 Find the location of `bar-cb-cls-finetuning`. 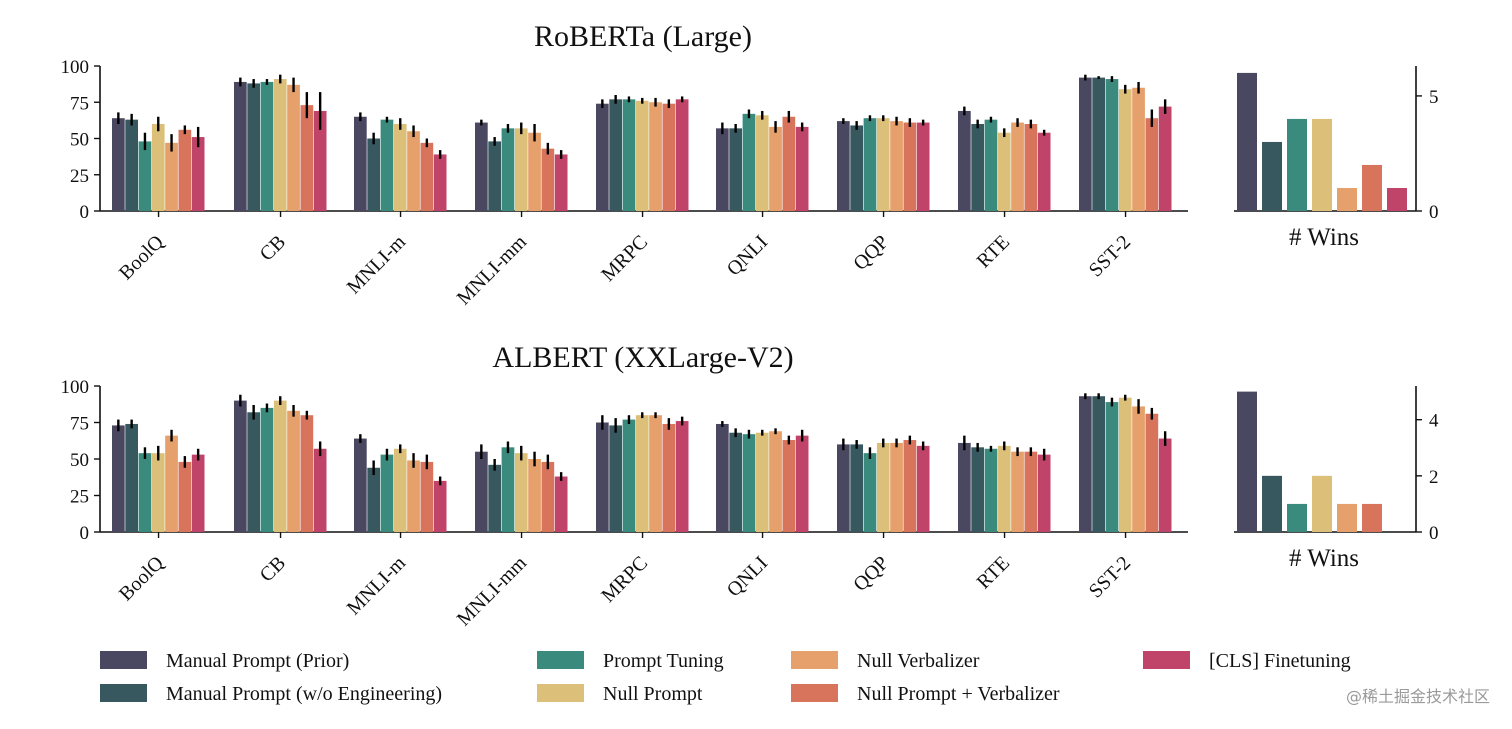

bar-cb-cls-finetuning is located at coordinates (320, 490).